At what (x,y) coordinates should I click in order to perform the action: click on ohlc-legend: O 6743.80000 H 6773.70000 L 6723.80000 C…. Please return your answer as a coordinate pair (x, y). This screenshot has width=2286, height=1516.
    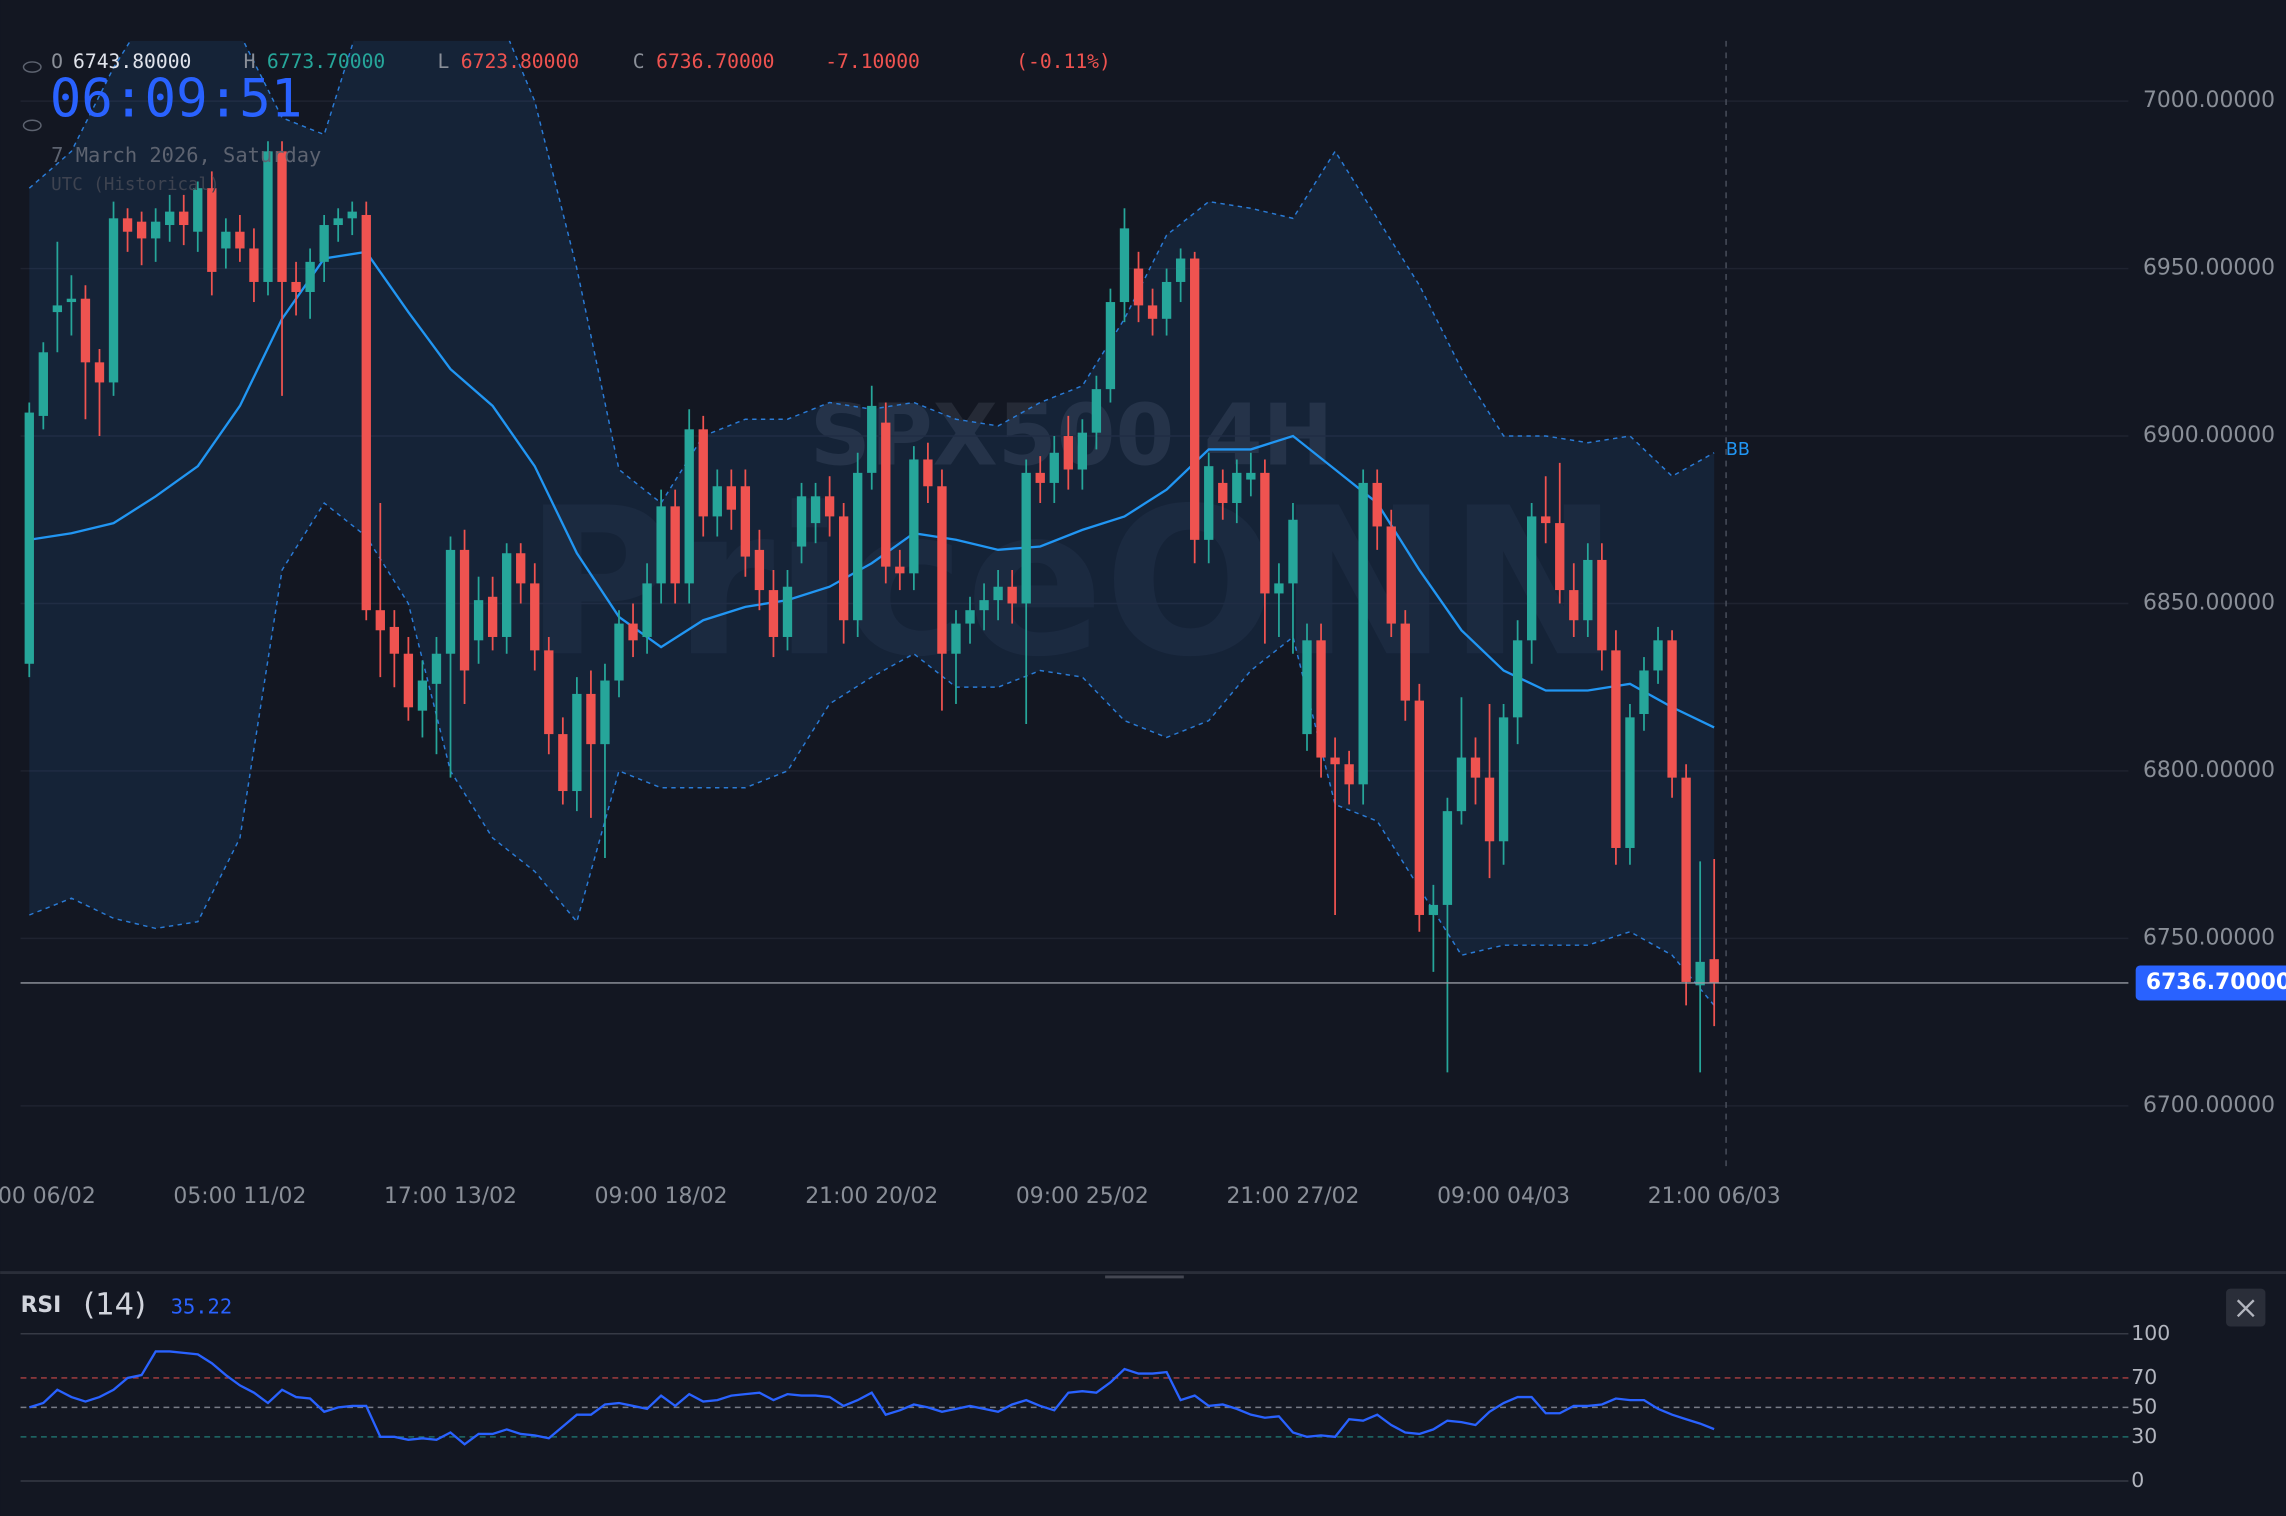
    Looking at the image, I should click on (581, 61).